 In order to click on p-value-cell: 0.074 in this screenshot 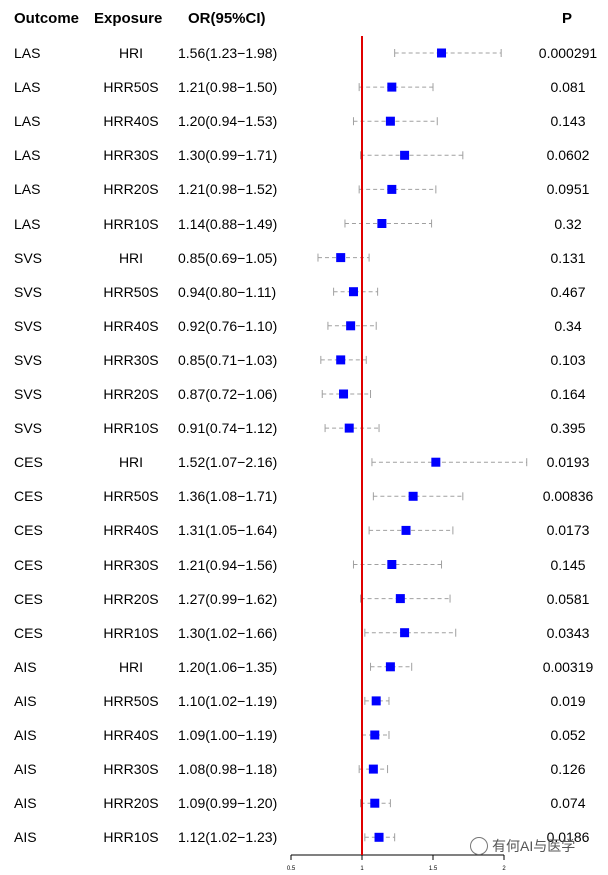, I will do `click(568, 803)`.